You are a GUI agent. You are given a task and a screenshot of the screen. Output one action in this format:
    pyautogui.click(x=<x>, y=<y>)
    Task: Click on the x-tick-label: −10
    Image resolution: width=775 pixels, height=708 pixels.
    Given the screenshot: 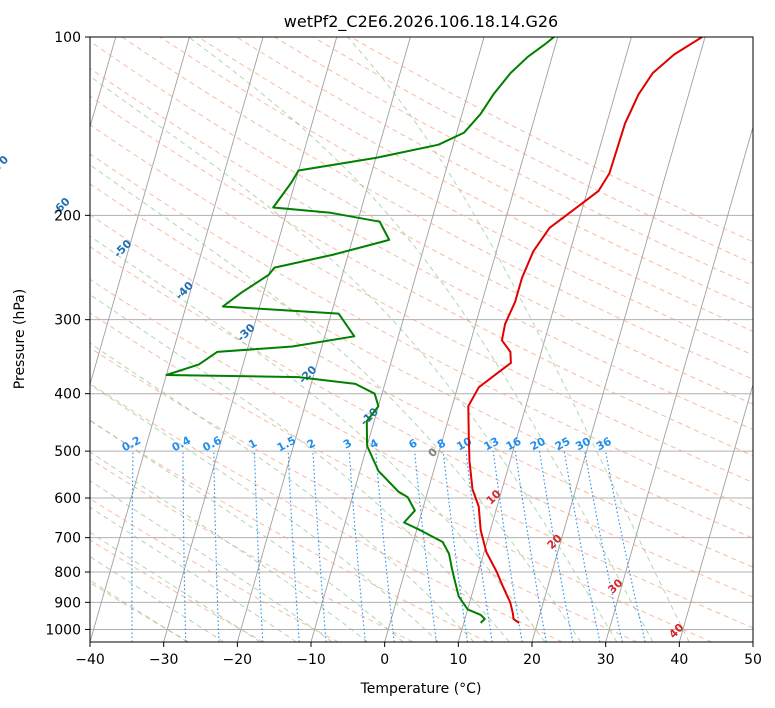 What is the action you would take?
    pyautogui.click(x=311, y=660)
    